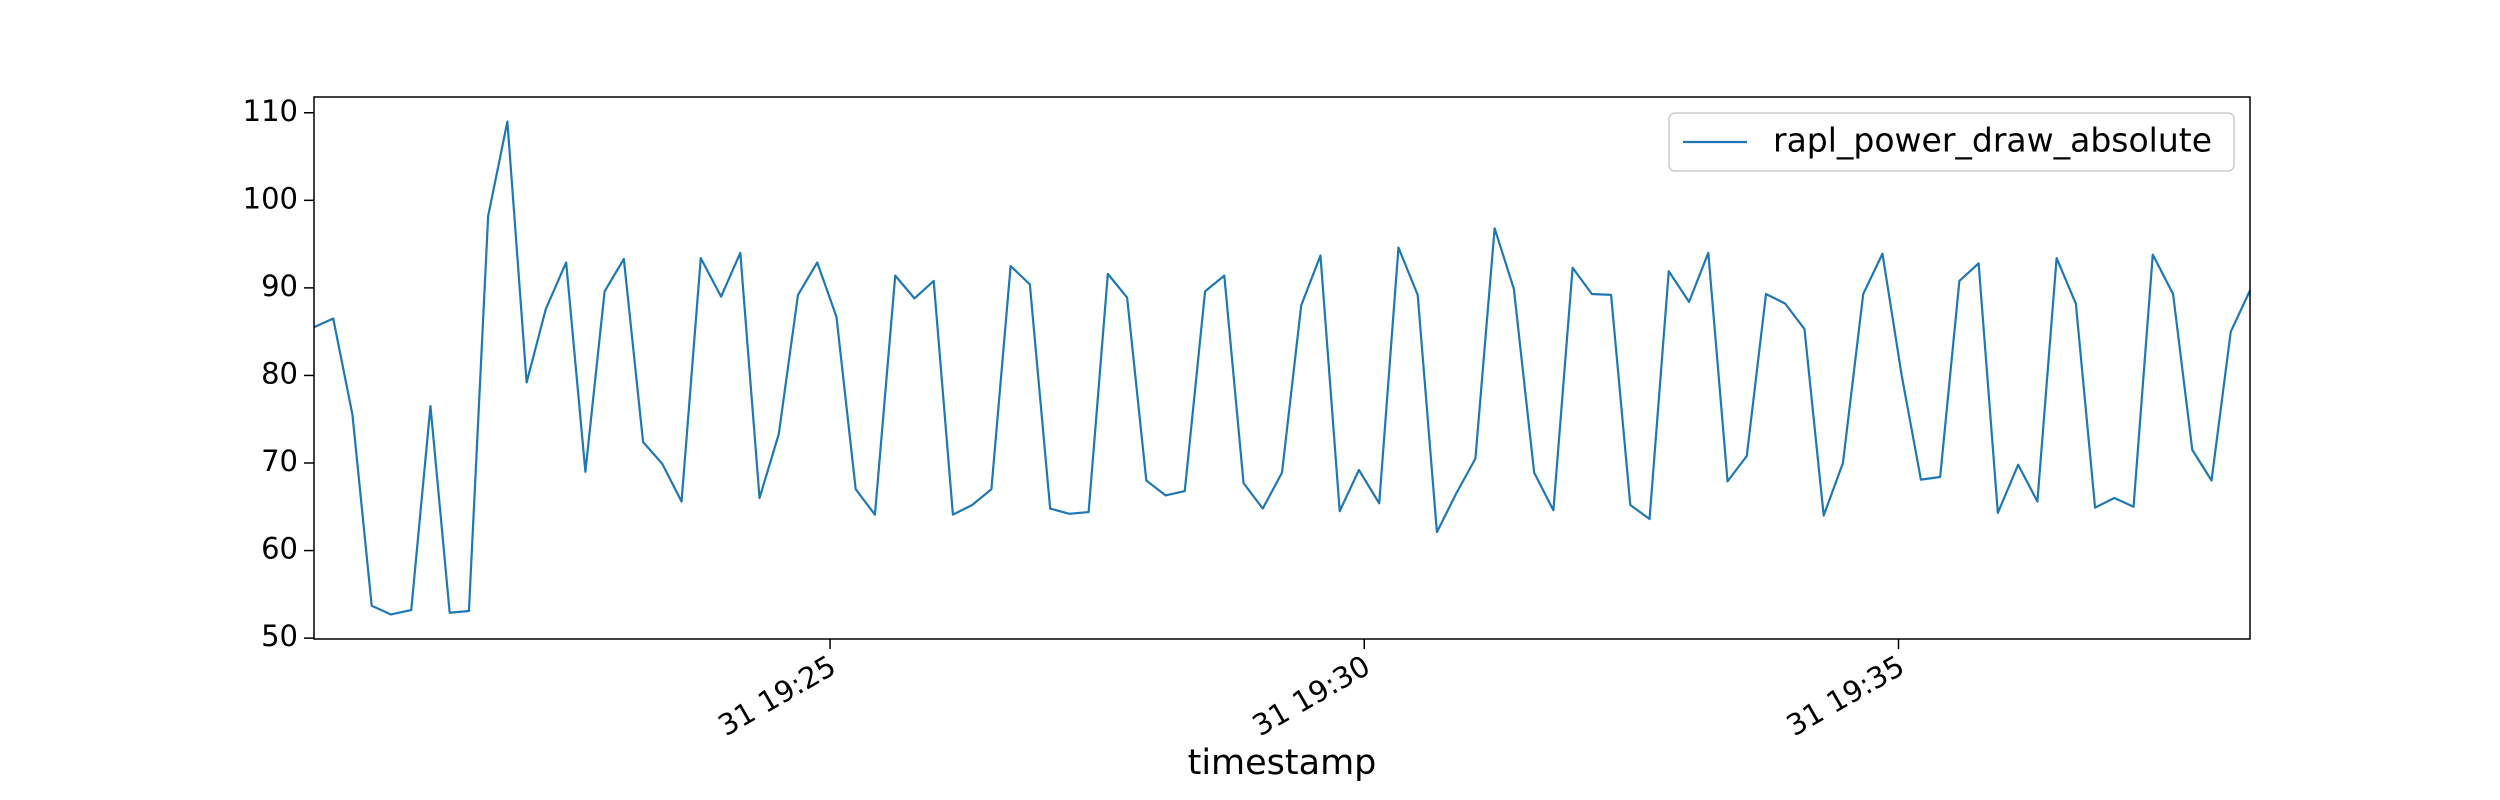  I want to click on y-tick-label: 110, so click(270, 111).